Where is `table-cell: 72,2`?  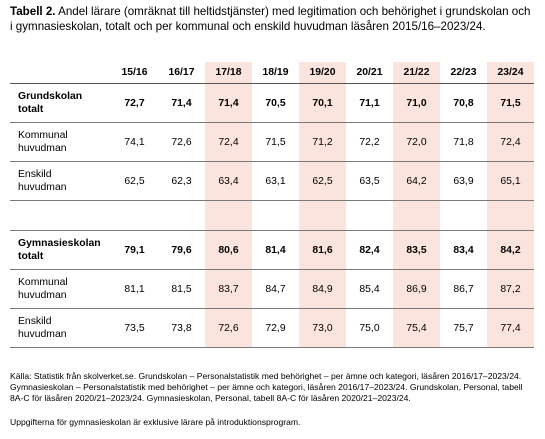 table-cell: 72,2 is located at coordinates (369, 142).